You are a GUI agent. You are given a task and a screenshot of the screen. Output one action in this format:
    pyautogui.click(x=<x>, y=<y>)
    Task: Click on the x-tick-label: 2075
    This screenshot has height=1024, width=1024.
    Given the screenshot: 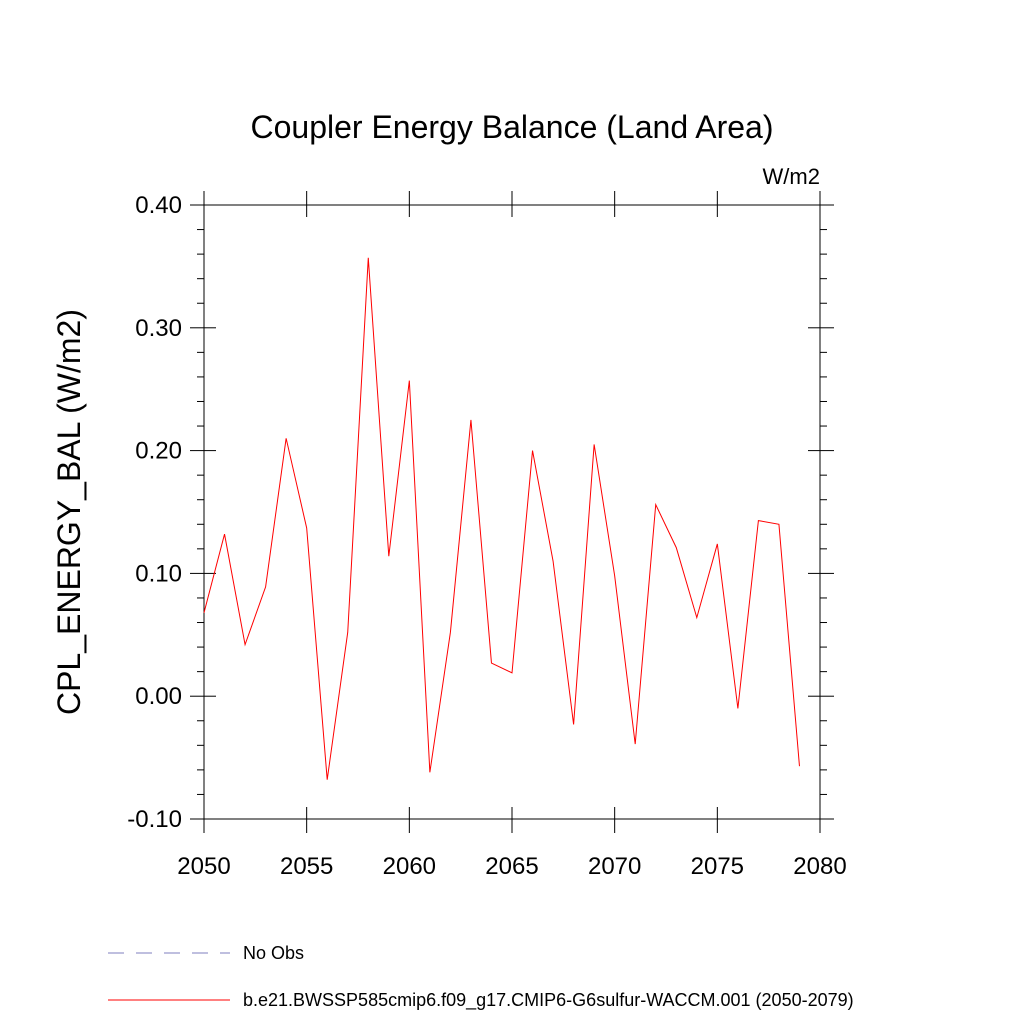 What is the action you would take?
    pyautogui.click(x=717, y=866)
    